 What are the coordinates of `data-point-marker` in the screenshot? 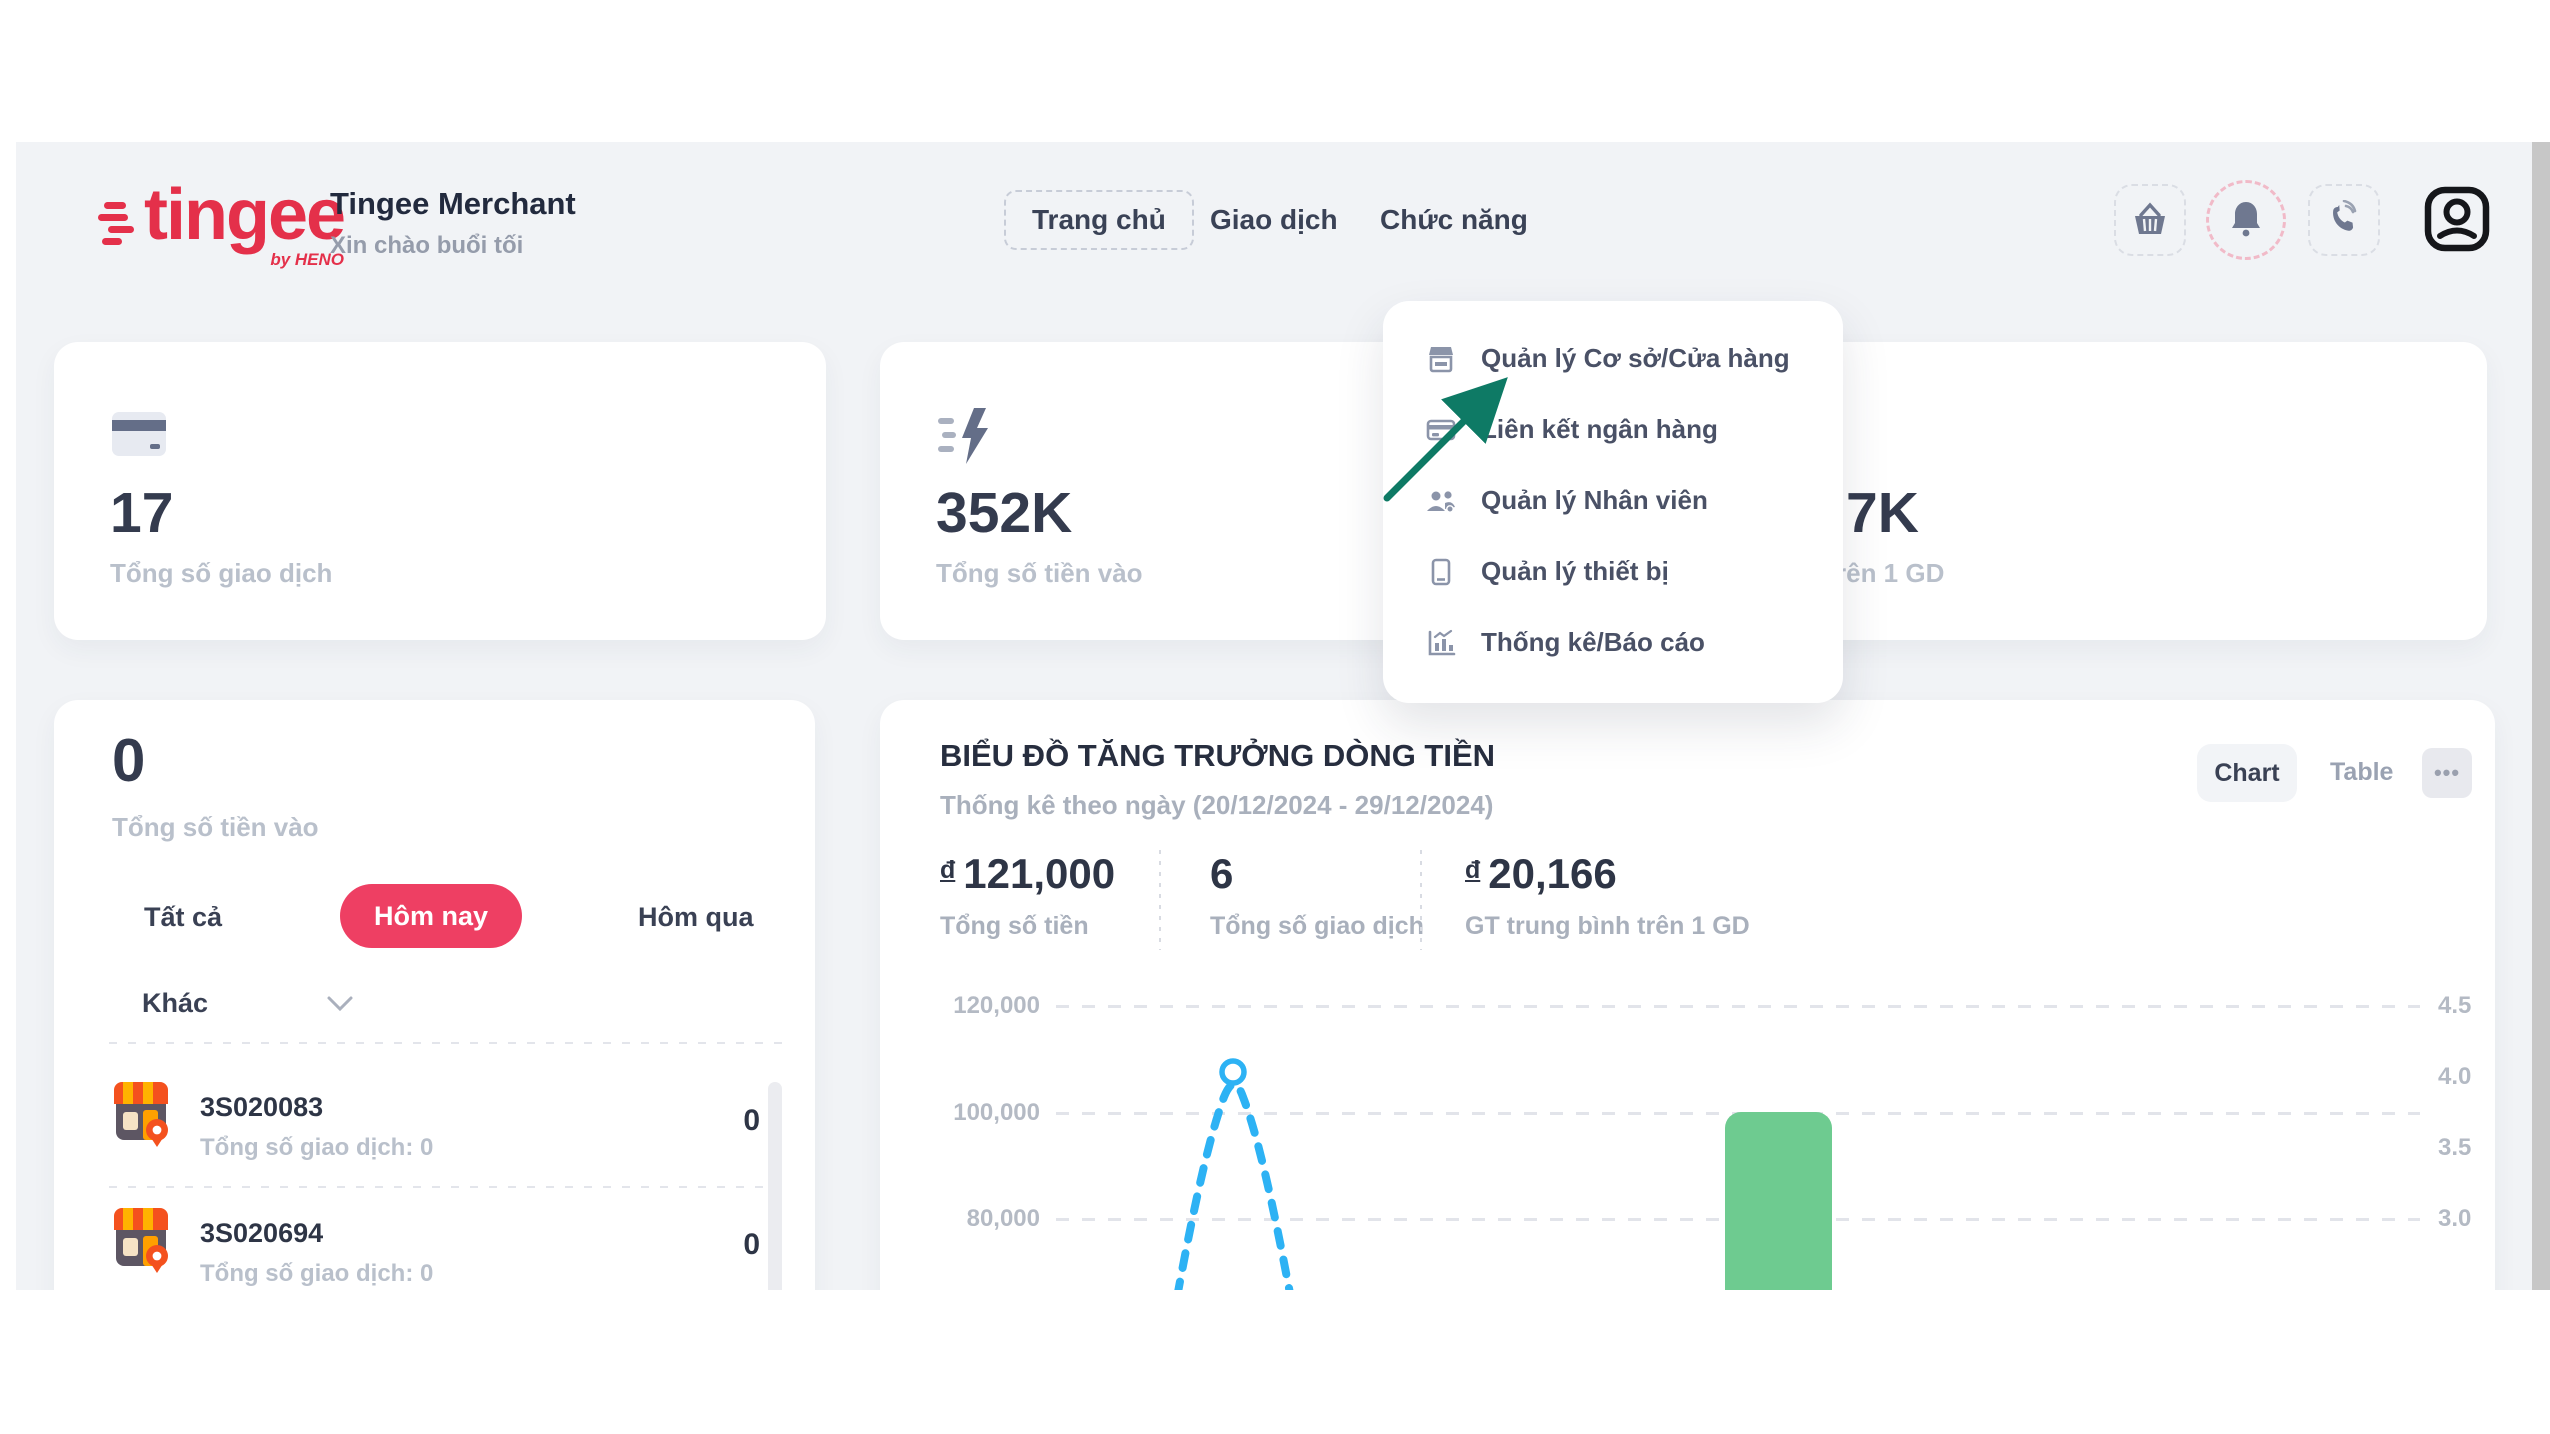 It's located at (1233, 1072).